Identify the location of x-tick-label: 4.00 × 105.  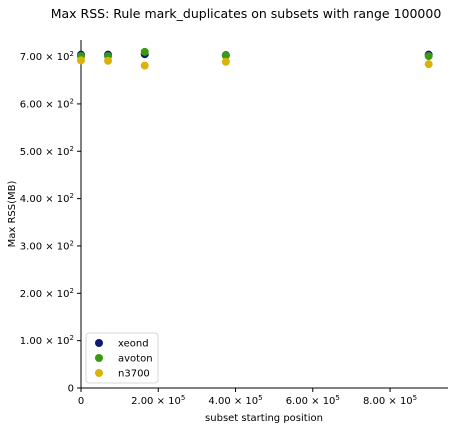
(235, 400).